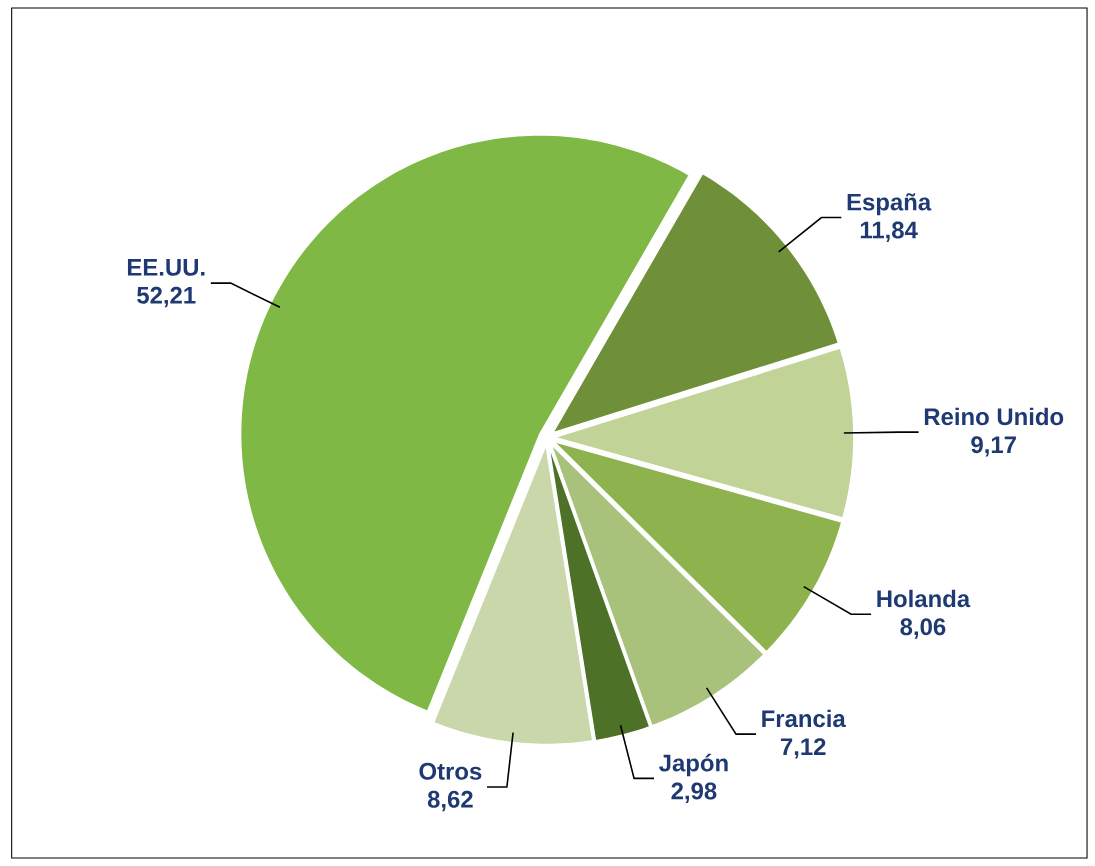 The image size is (1095, 866). What do you see at coordinates (694, 792) in the screenshot?
I see `data-label: 2,98` at bounding box center [694, 792].